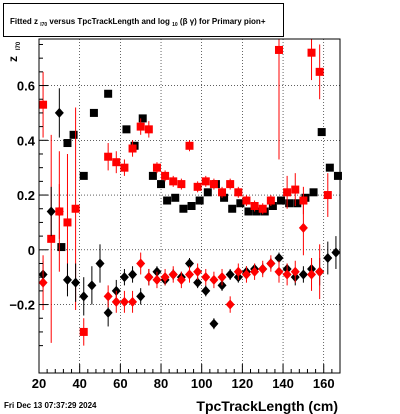  I want to click on y-tick-label: −0.2, so click(22, 305).